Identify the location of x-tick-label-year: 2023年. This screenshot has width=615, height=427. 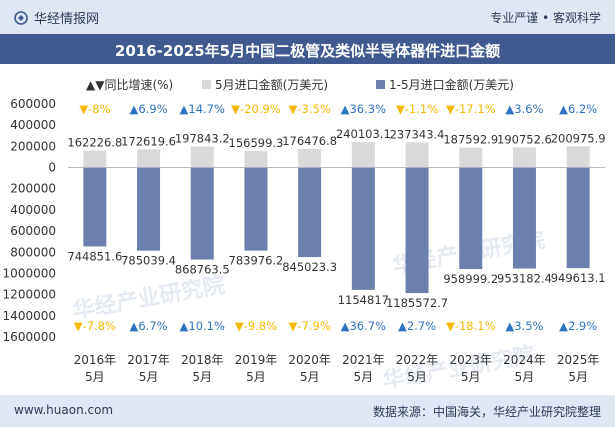
(470, 360).